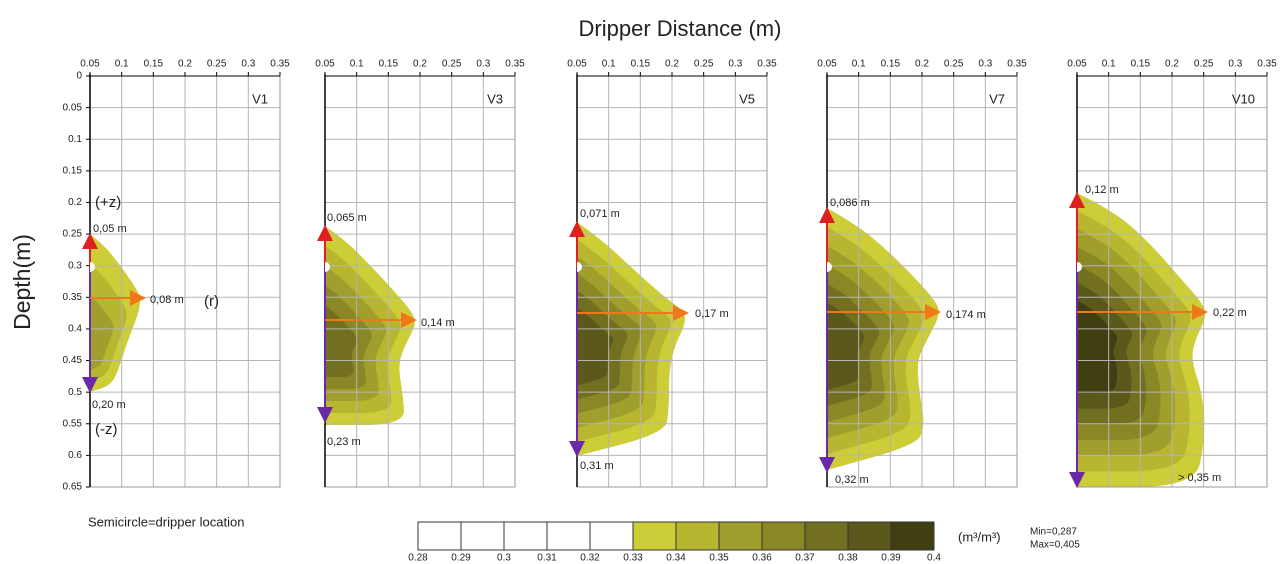 The width and height of the screenshot is (1285, 564). What do you see at coordinates (504, 558) in the screenshot?
I see `colorbar-tick-label: 0.3` at bounding box center [504, 558].